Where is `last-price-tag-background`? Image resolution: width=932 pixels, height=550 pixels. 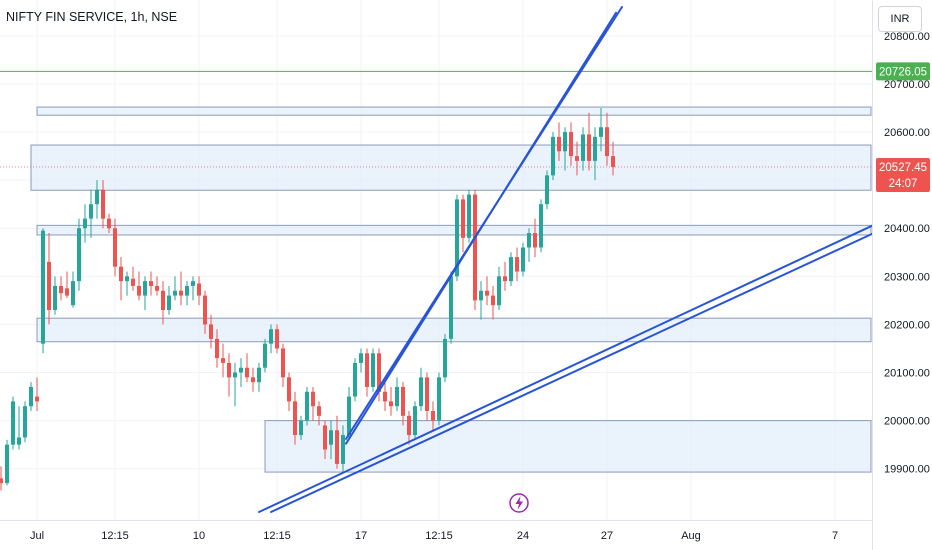 last-price-tag-background is located at coordinates (903, 174).